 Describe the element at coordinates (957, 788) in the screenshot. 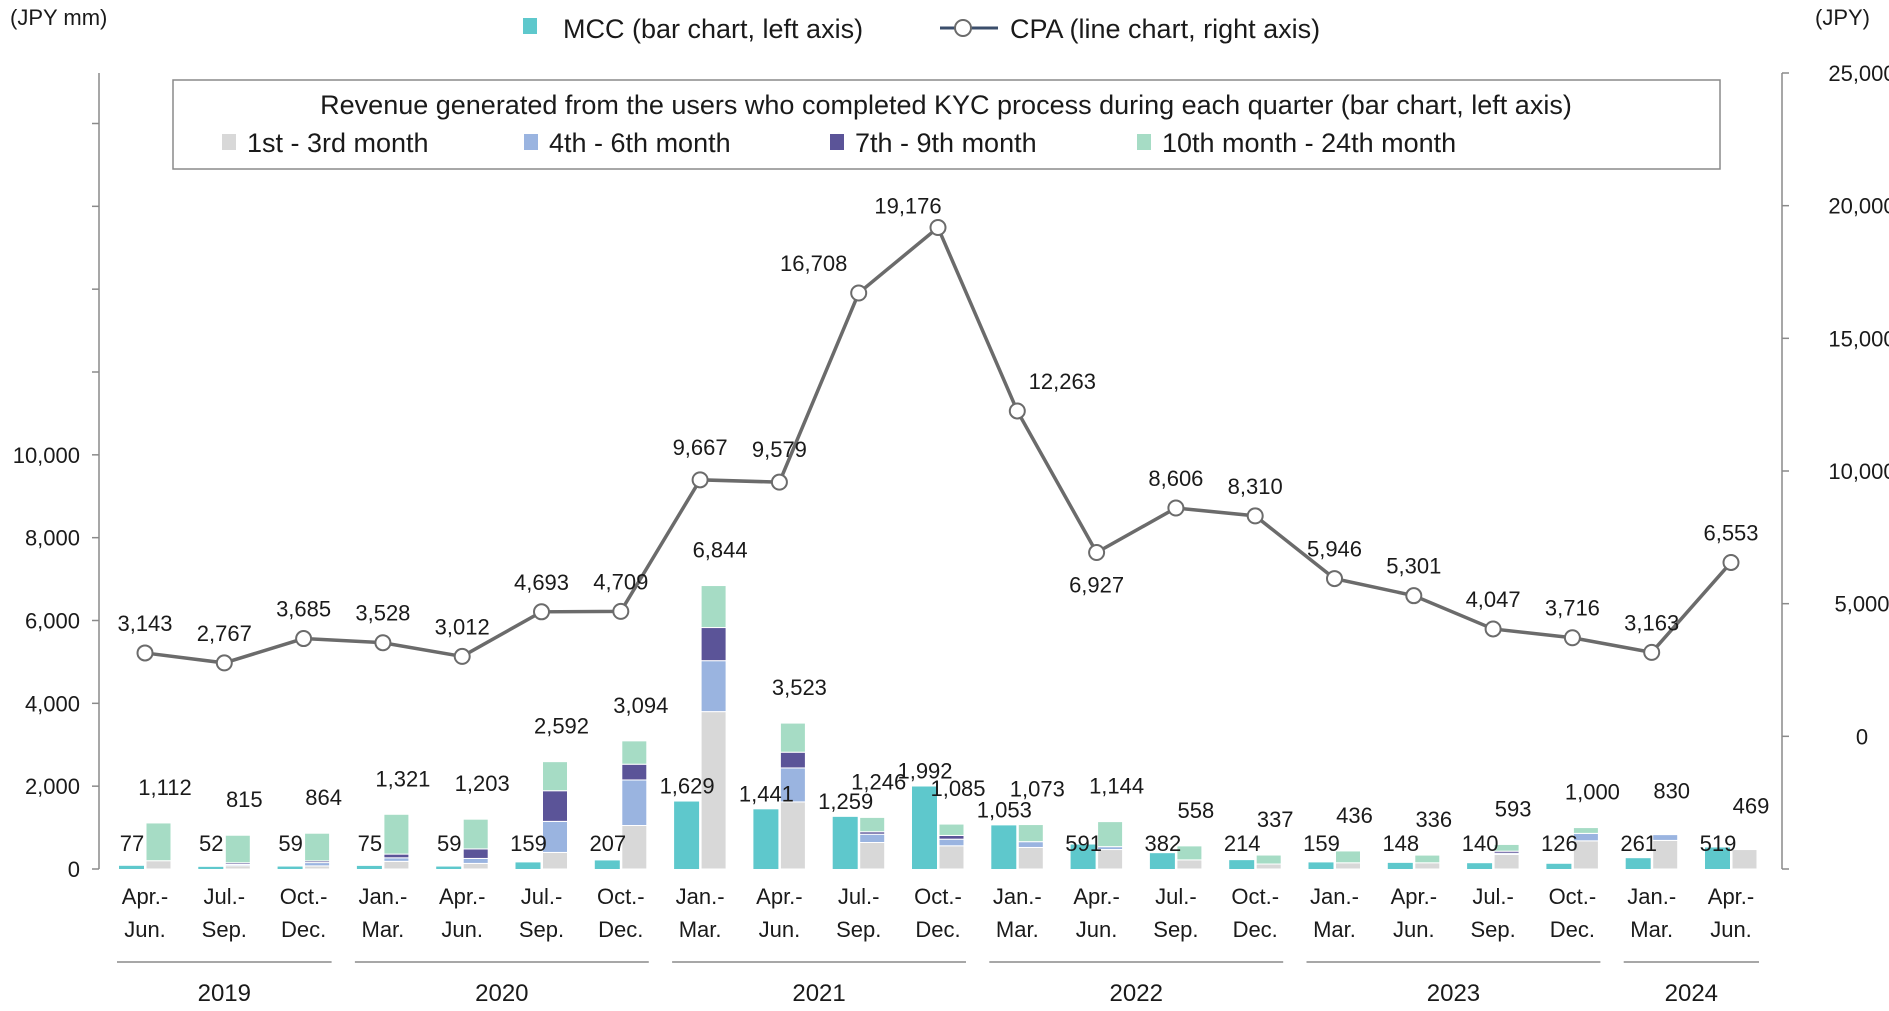

I see `revenue-total-label: 1,085` at that location.